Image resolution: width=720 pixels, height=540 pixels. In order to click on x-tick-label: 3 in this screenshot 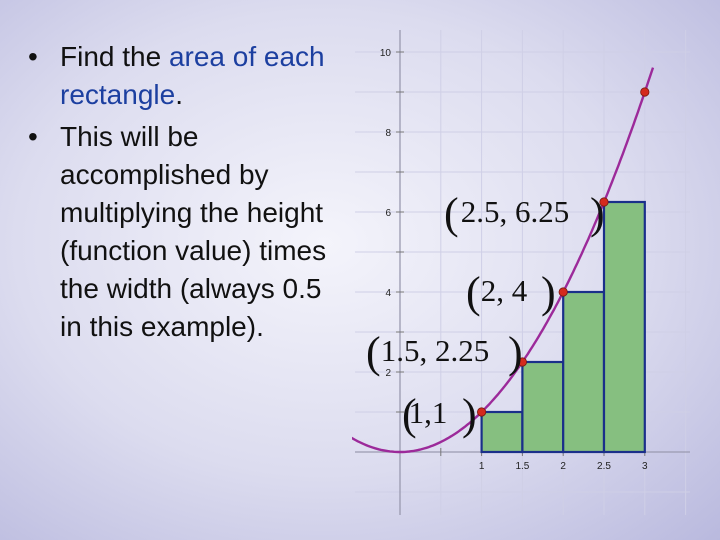, I will do `click(645, 466)`.